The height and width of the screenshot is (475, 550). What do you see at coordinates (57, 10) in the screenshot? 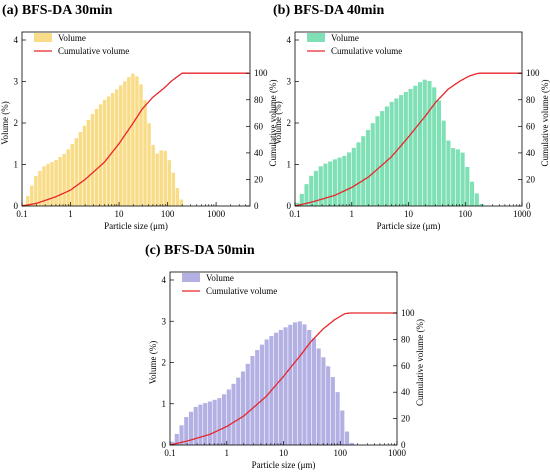
I see `panel-a-title: (a) BFS-DA 30min` at bounding box center [57, 10].